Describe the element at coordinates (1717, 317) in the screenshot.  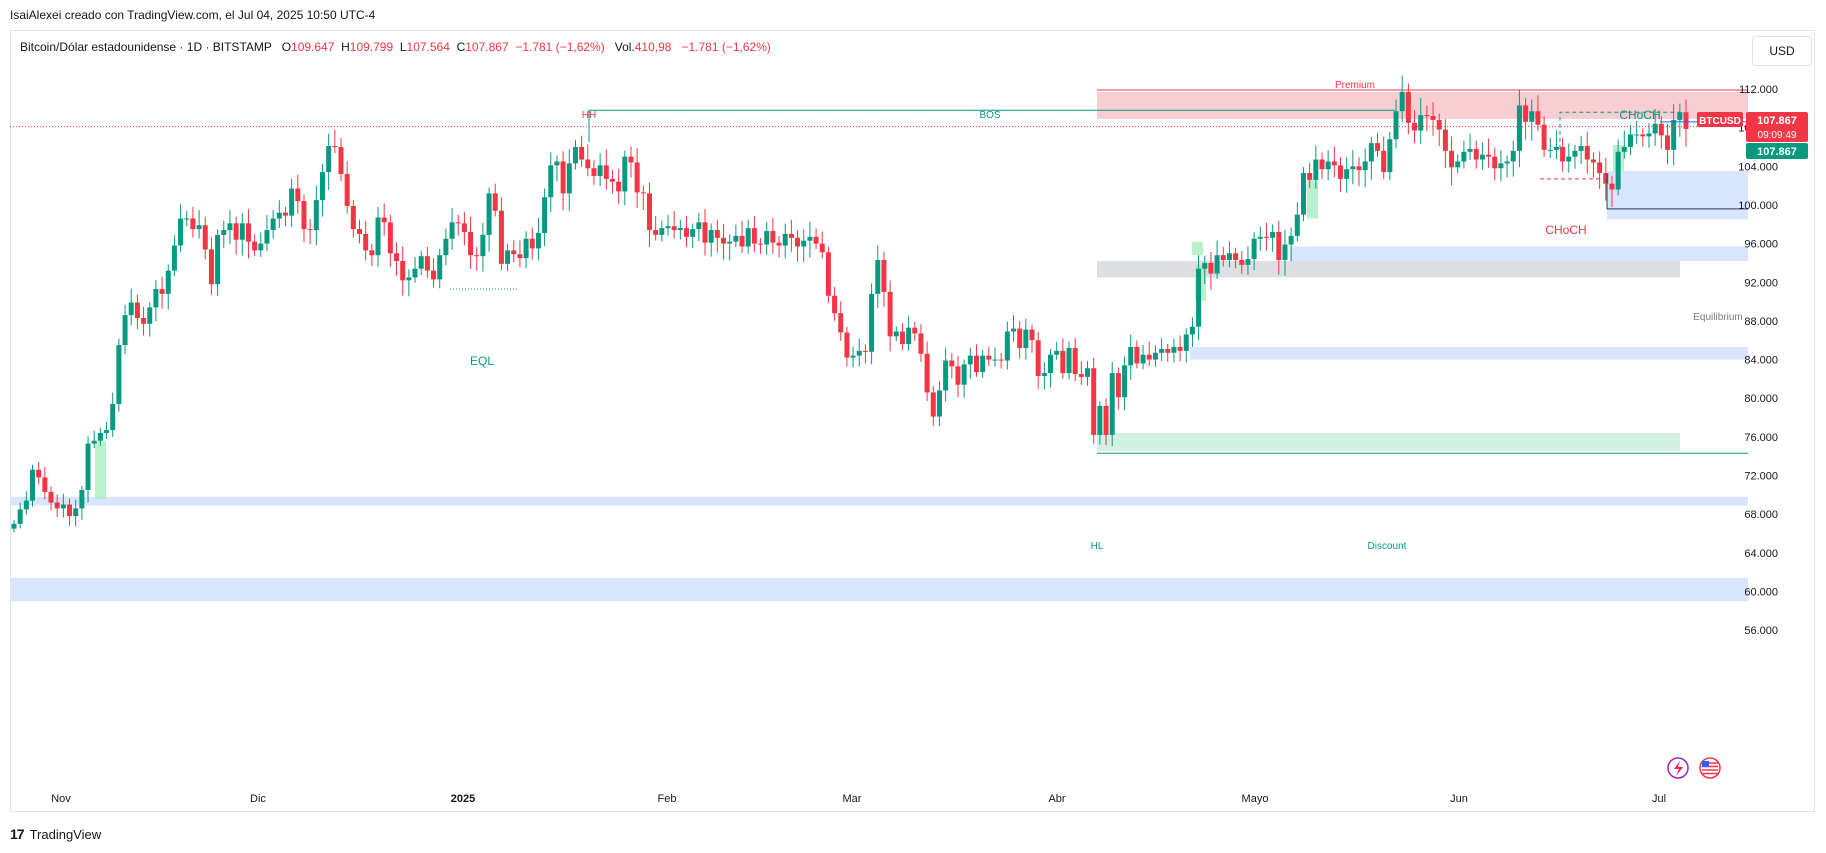
I see `annotation-label: Equilibrium` at that location.